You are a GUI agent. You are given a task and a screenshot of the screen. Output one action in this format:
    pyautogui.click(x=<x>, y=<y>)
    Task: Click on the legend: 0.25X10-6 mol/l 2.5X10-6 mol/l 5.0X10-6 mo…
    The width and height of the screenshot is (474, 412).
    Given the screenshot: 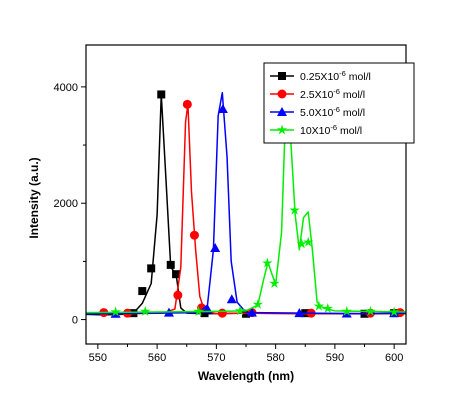 What is the action you would take?
    pyautogui.click(x=339, y=103)
    